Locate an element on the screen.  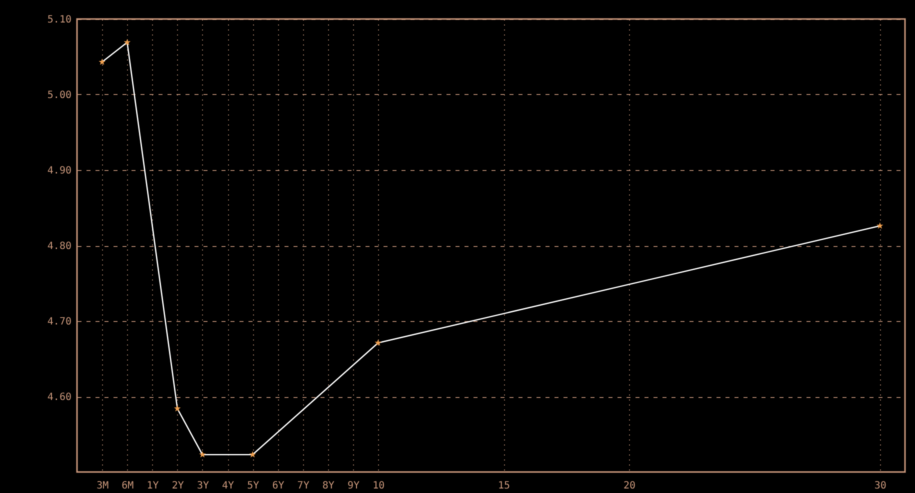
x-tick-label: 3M is located at coordinates (102, 486).